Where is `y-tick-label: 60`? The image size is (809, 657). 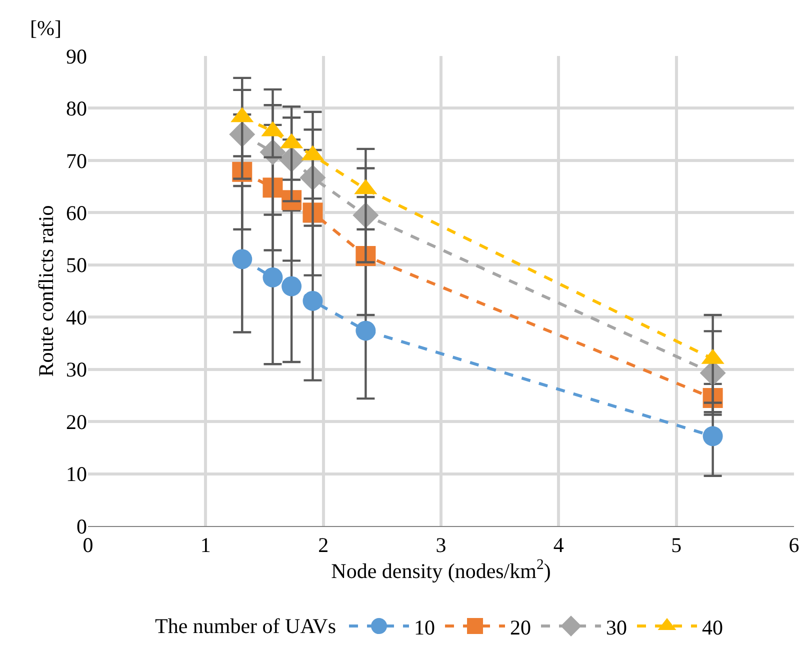
y-tick-label: 60 is located at coordinates (76, 213).